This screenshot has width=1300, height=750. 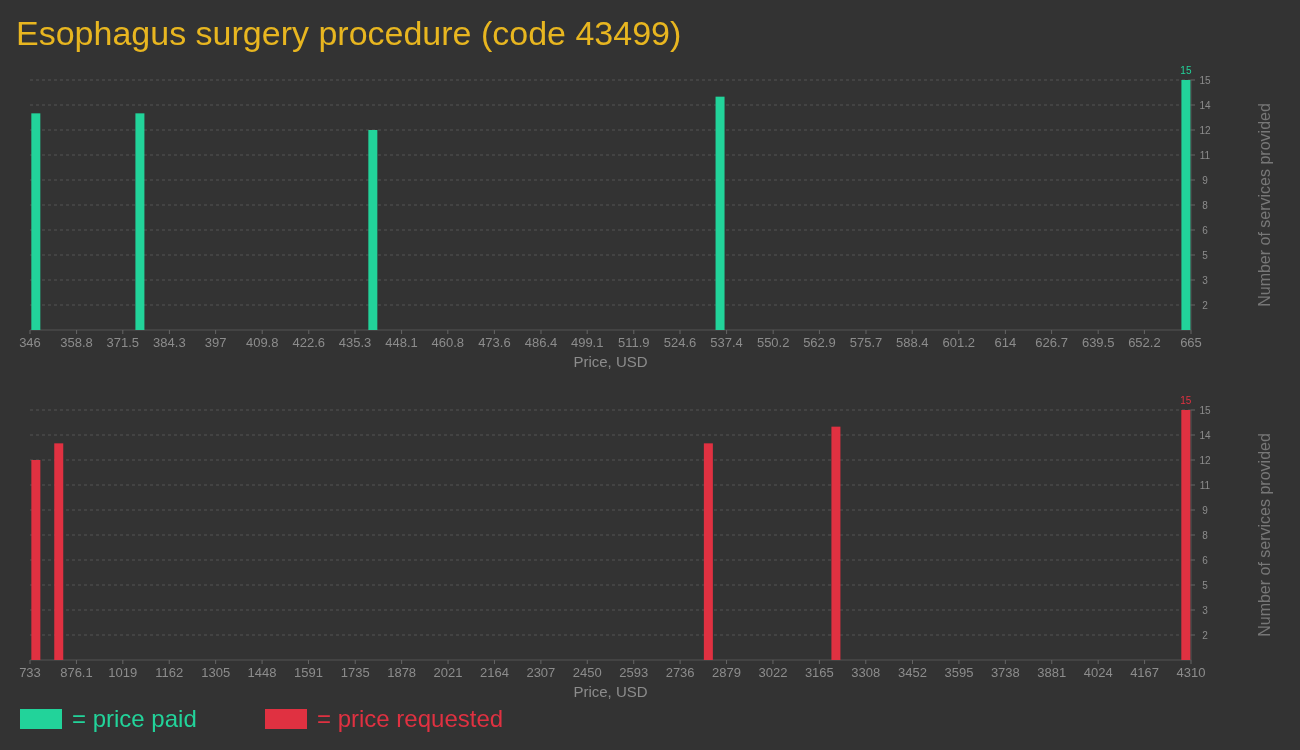 I want to click on x-tick-label: 575.7, so click(x=866, y=342).